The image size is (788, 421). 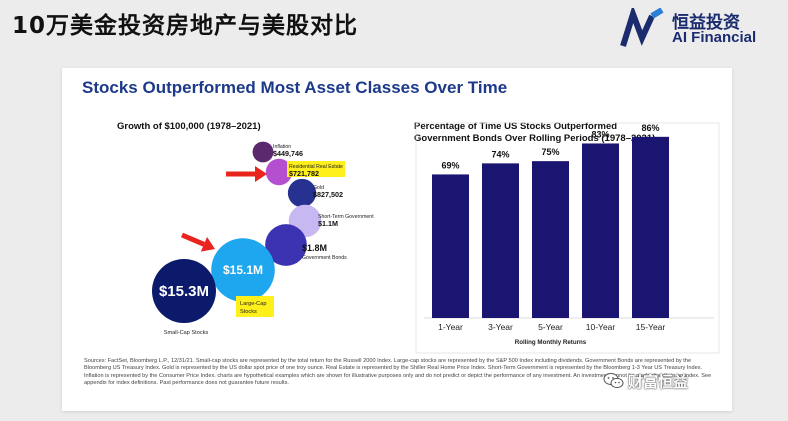 I want to click on brand-logo: 恒益投资 AI Financial, so click(x=700, y=27).